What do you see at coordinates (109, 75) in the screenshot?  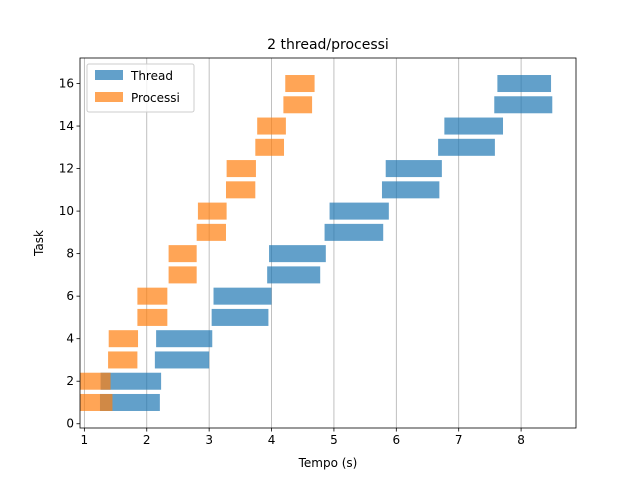 I see `legend-swatch-thread` at bounding box center [109, 75].